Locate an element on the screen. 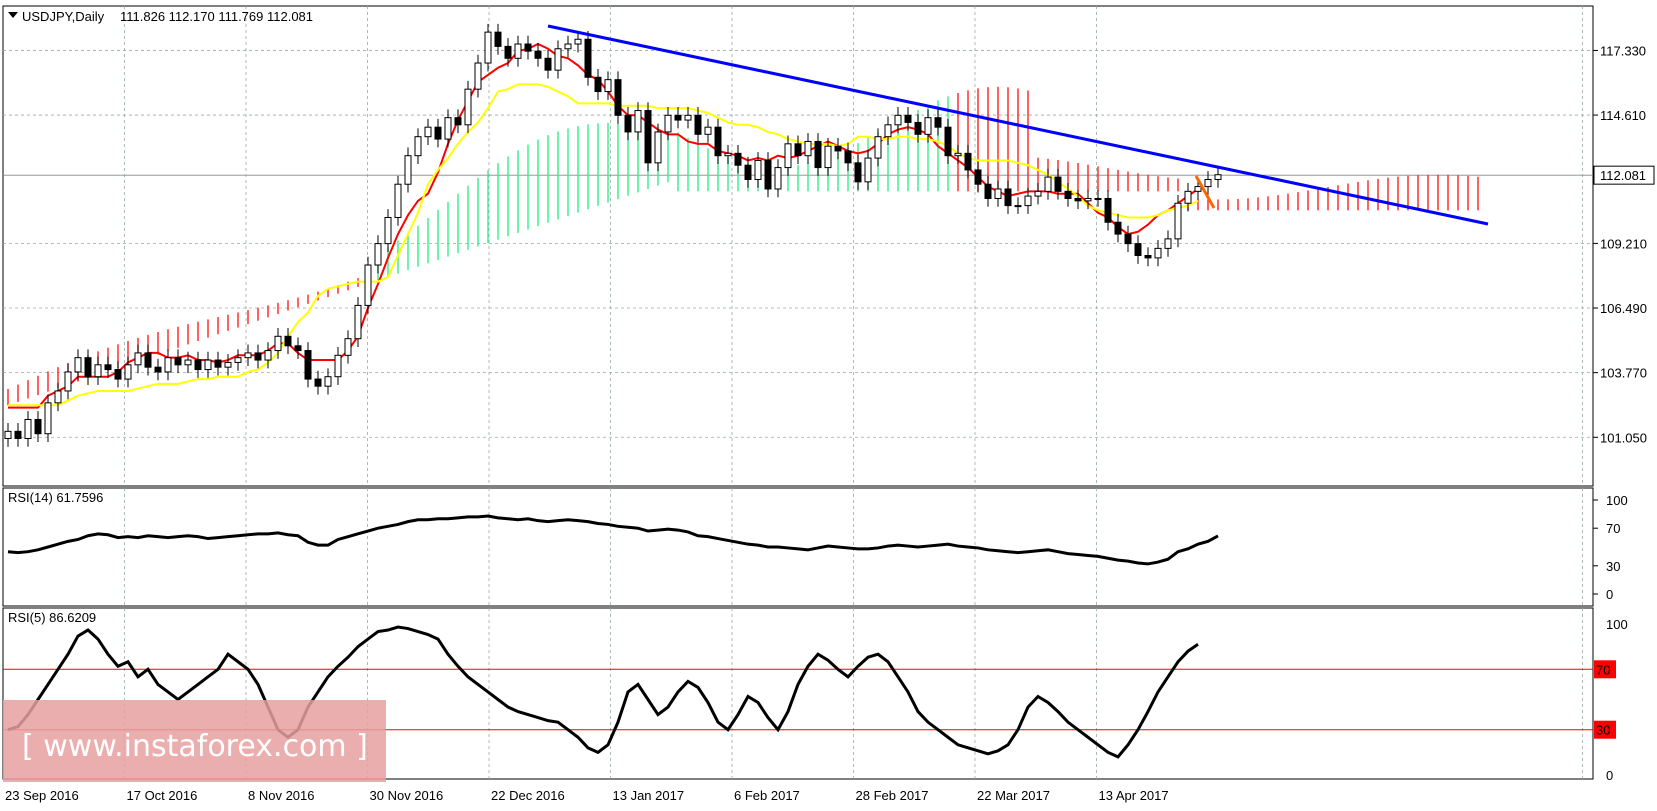 Image resolution: width=1657 pixels, height=811 pixels. chart-ohlc: 111.826 112.170 111.769 112.081 is located at coordinates (216, 16).